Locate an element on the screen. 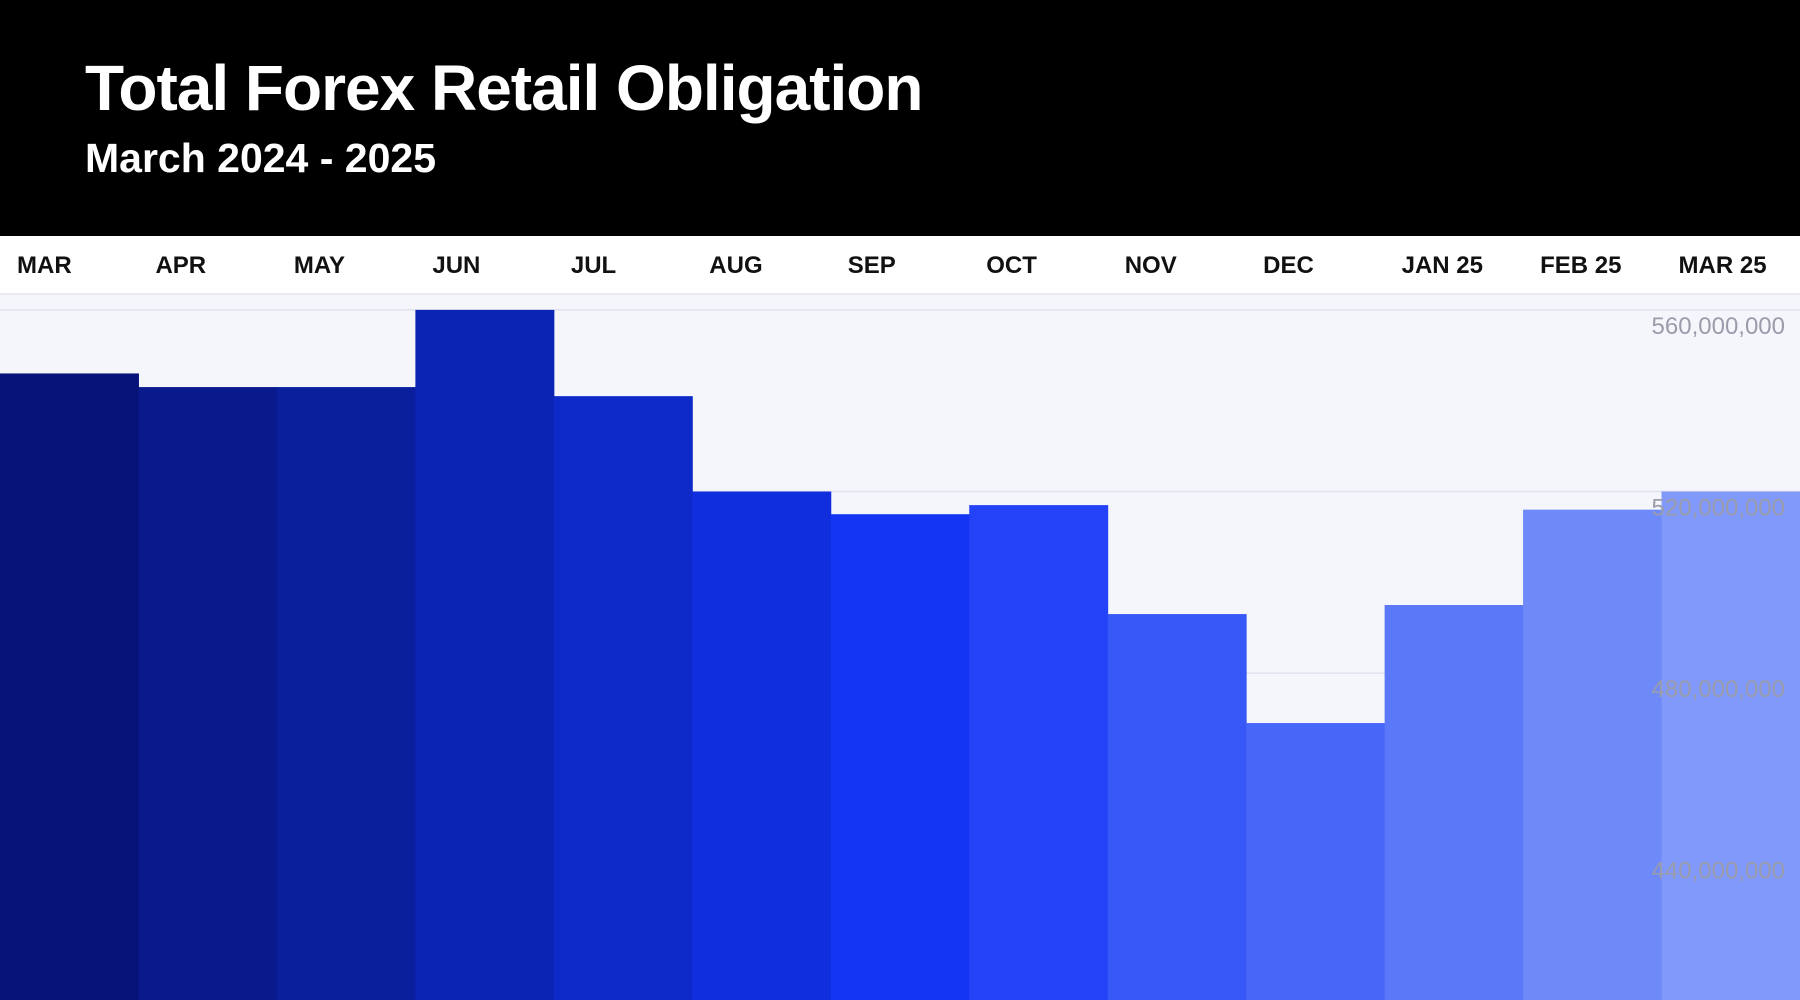 The width and height of the screenshot is (1800, 1000). bar-aug is located at coordinates (762, 745).